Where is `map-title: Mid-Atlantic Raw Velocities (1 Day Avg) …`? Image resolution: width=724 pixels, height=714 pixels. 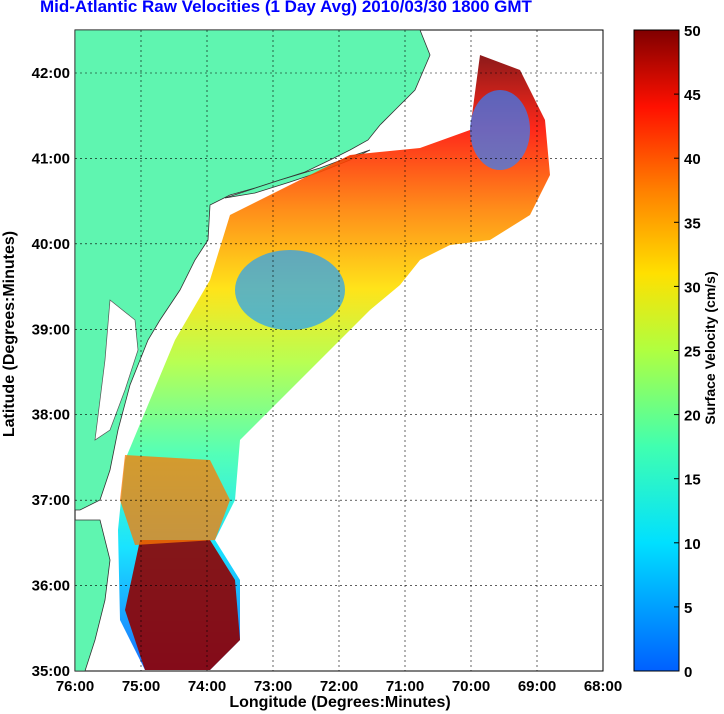
map-title: Mid-Atlantic Raw Velocities (1 Day Avg) … is located at coordinates (286, 8).